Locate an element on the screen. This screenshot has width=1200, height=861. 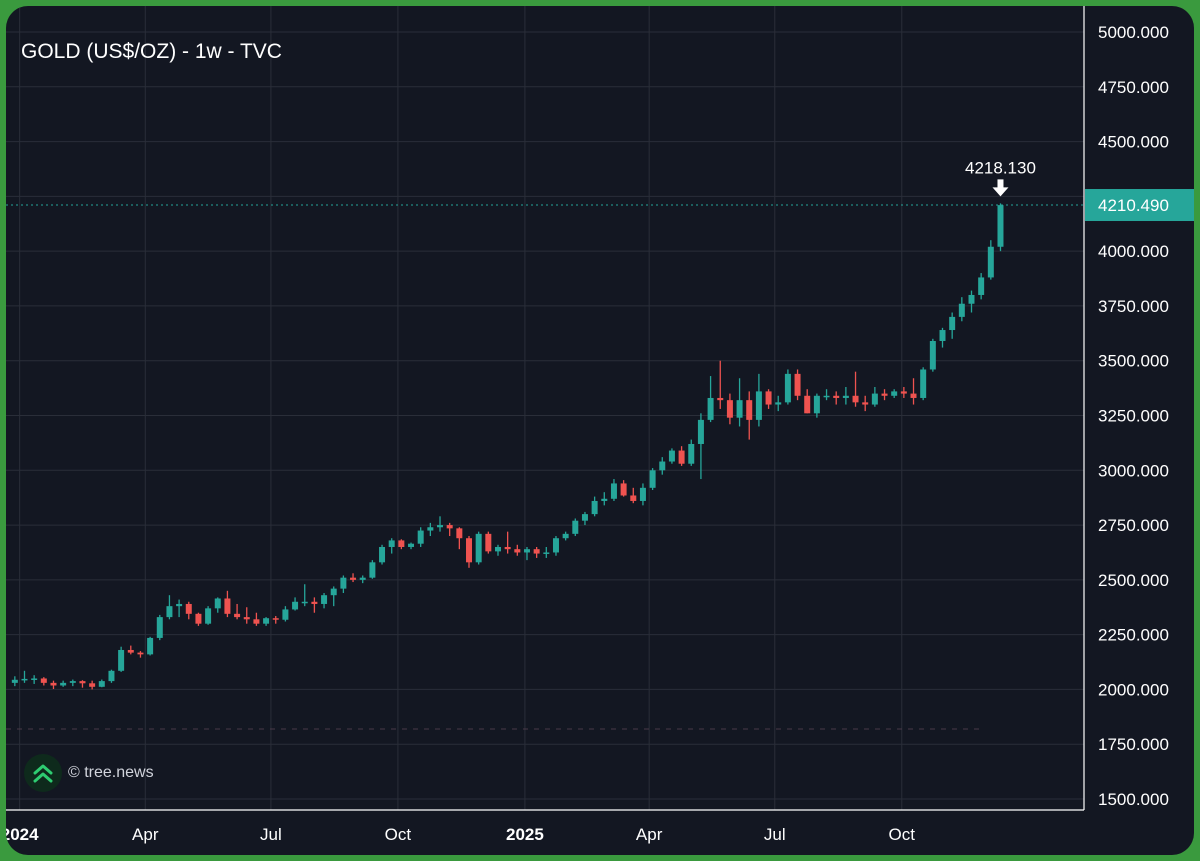
last-price-label: 4210.490 is located at coordinates (1133, 205).